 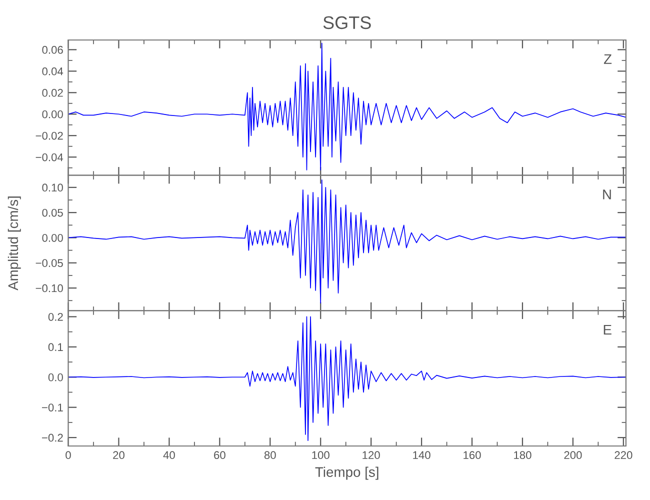 I want to click on y-tick-label: 0.10, so click(x=52, y=188).